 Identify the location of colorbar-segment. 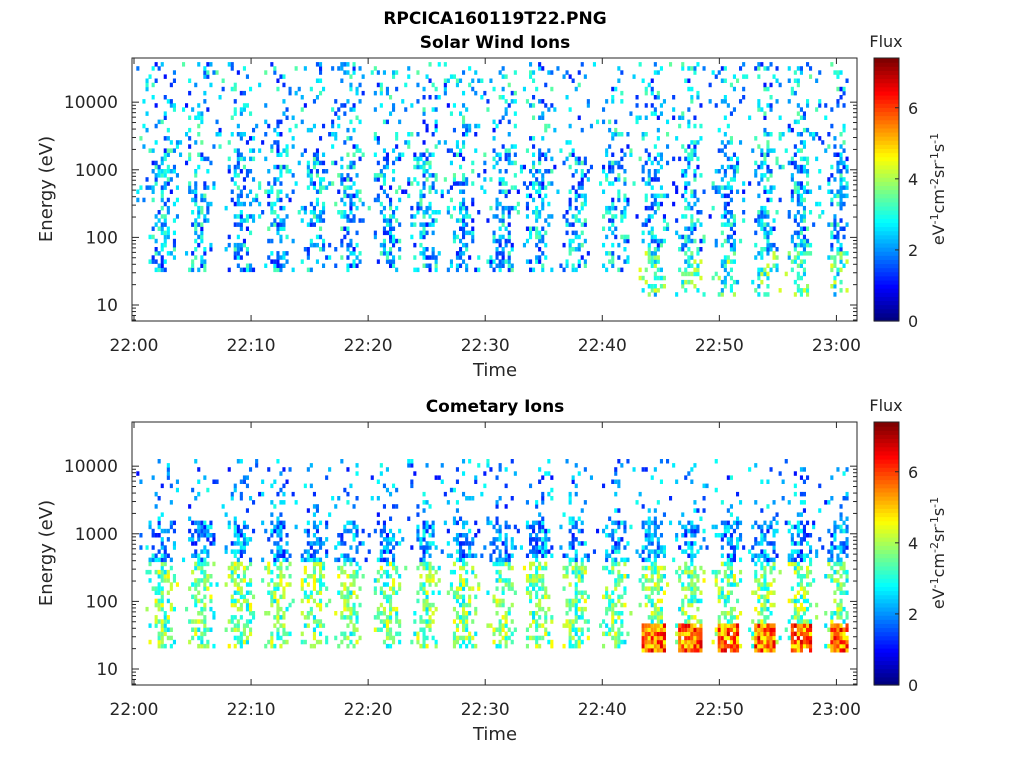
(886, 110).